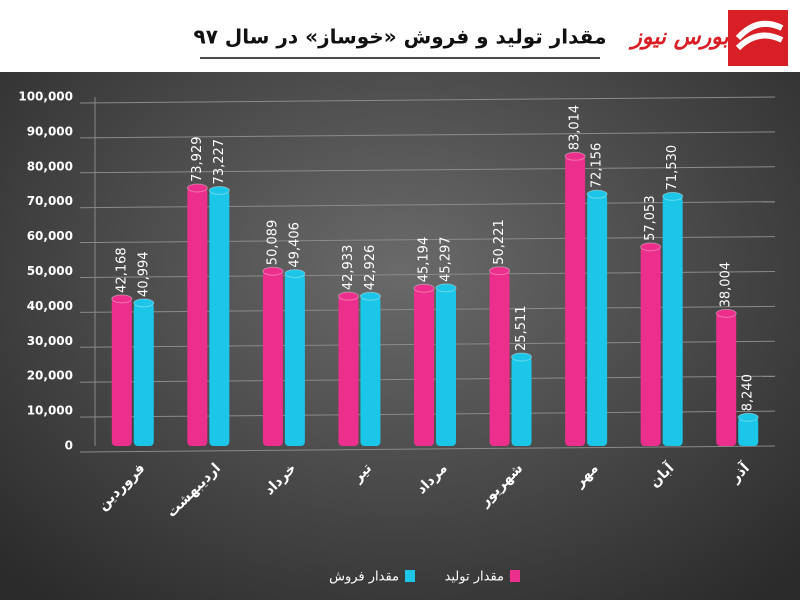 The height and width of the screenshot is (604, 800). Describe the element at coordinates (474, 577) in the screenshot. I see `legend-label: مقدار تولید` at that location.